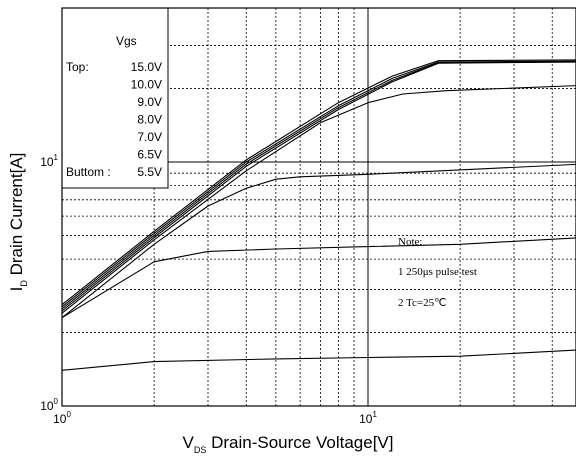  I want to click on legend-row-prefix-0: Top:, so click(77, 67).